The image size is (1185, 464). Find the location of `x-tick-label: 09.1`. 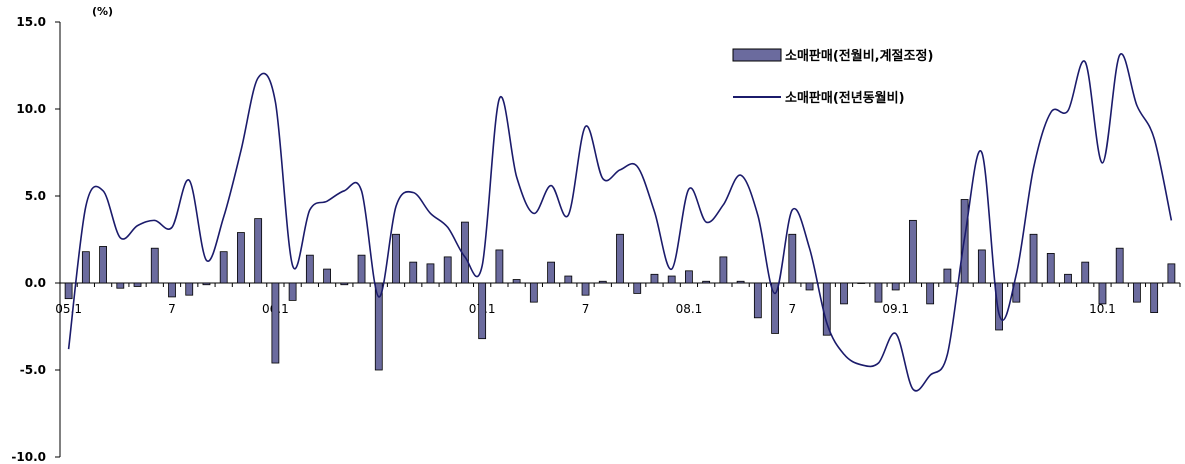

x-tick-label: 09.1 is located at coordinates (895, 309).